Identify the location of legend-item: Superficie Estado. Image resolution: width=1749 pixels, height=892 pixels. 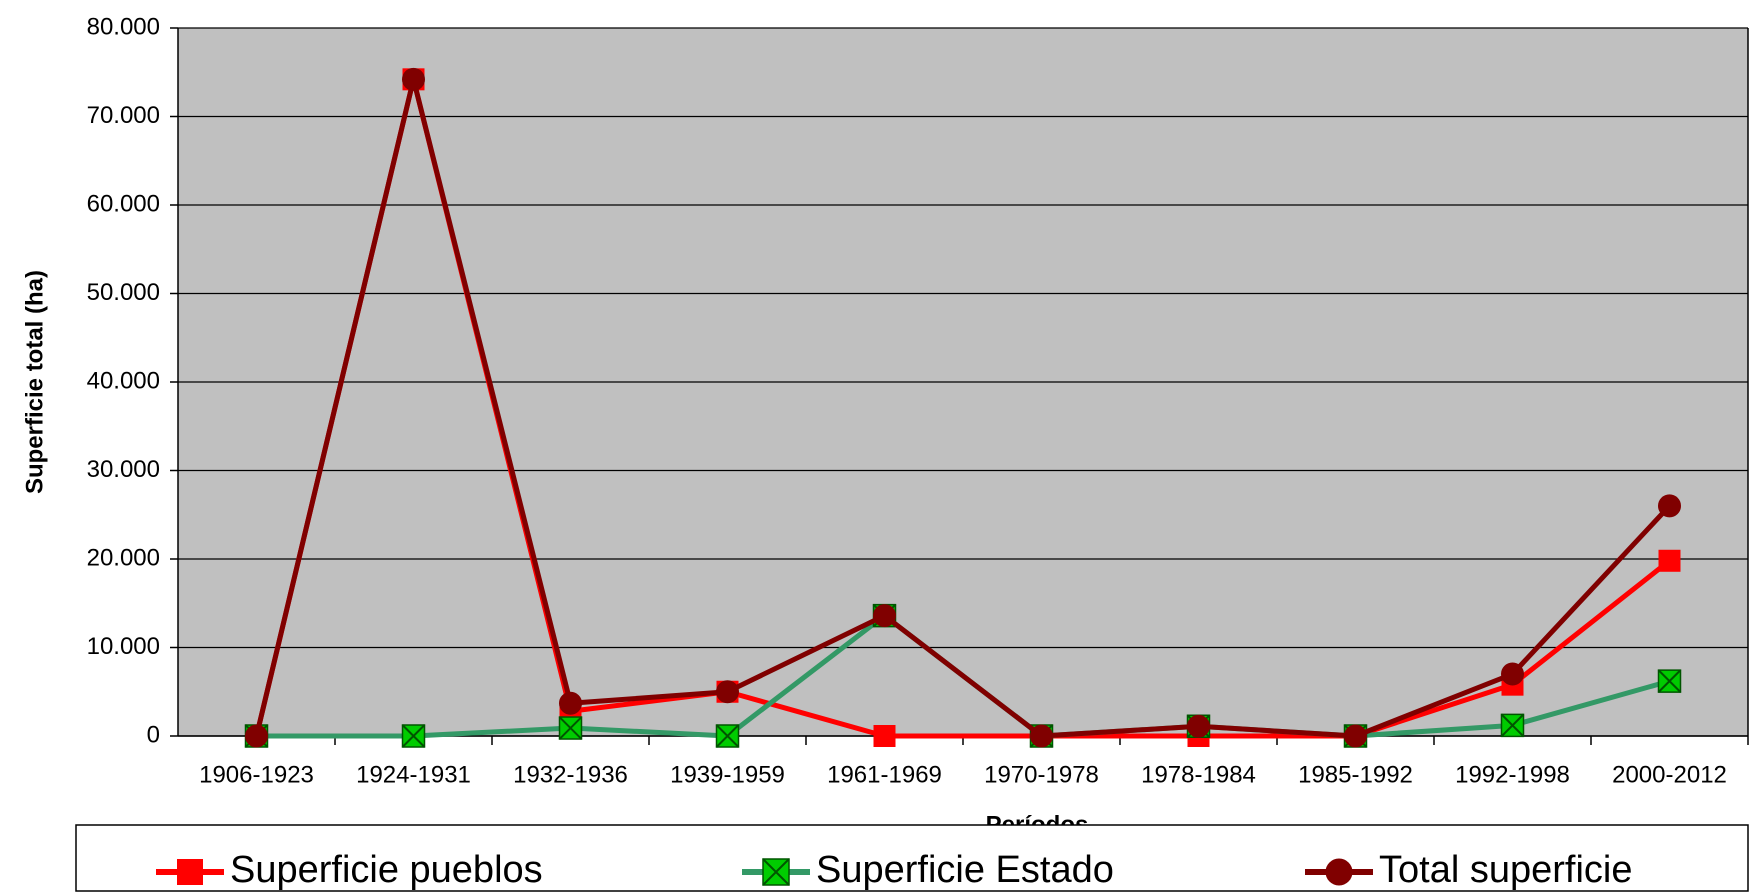
(928, 870).